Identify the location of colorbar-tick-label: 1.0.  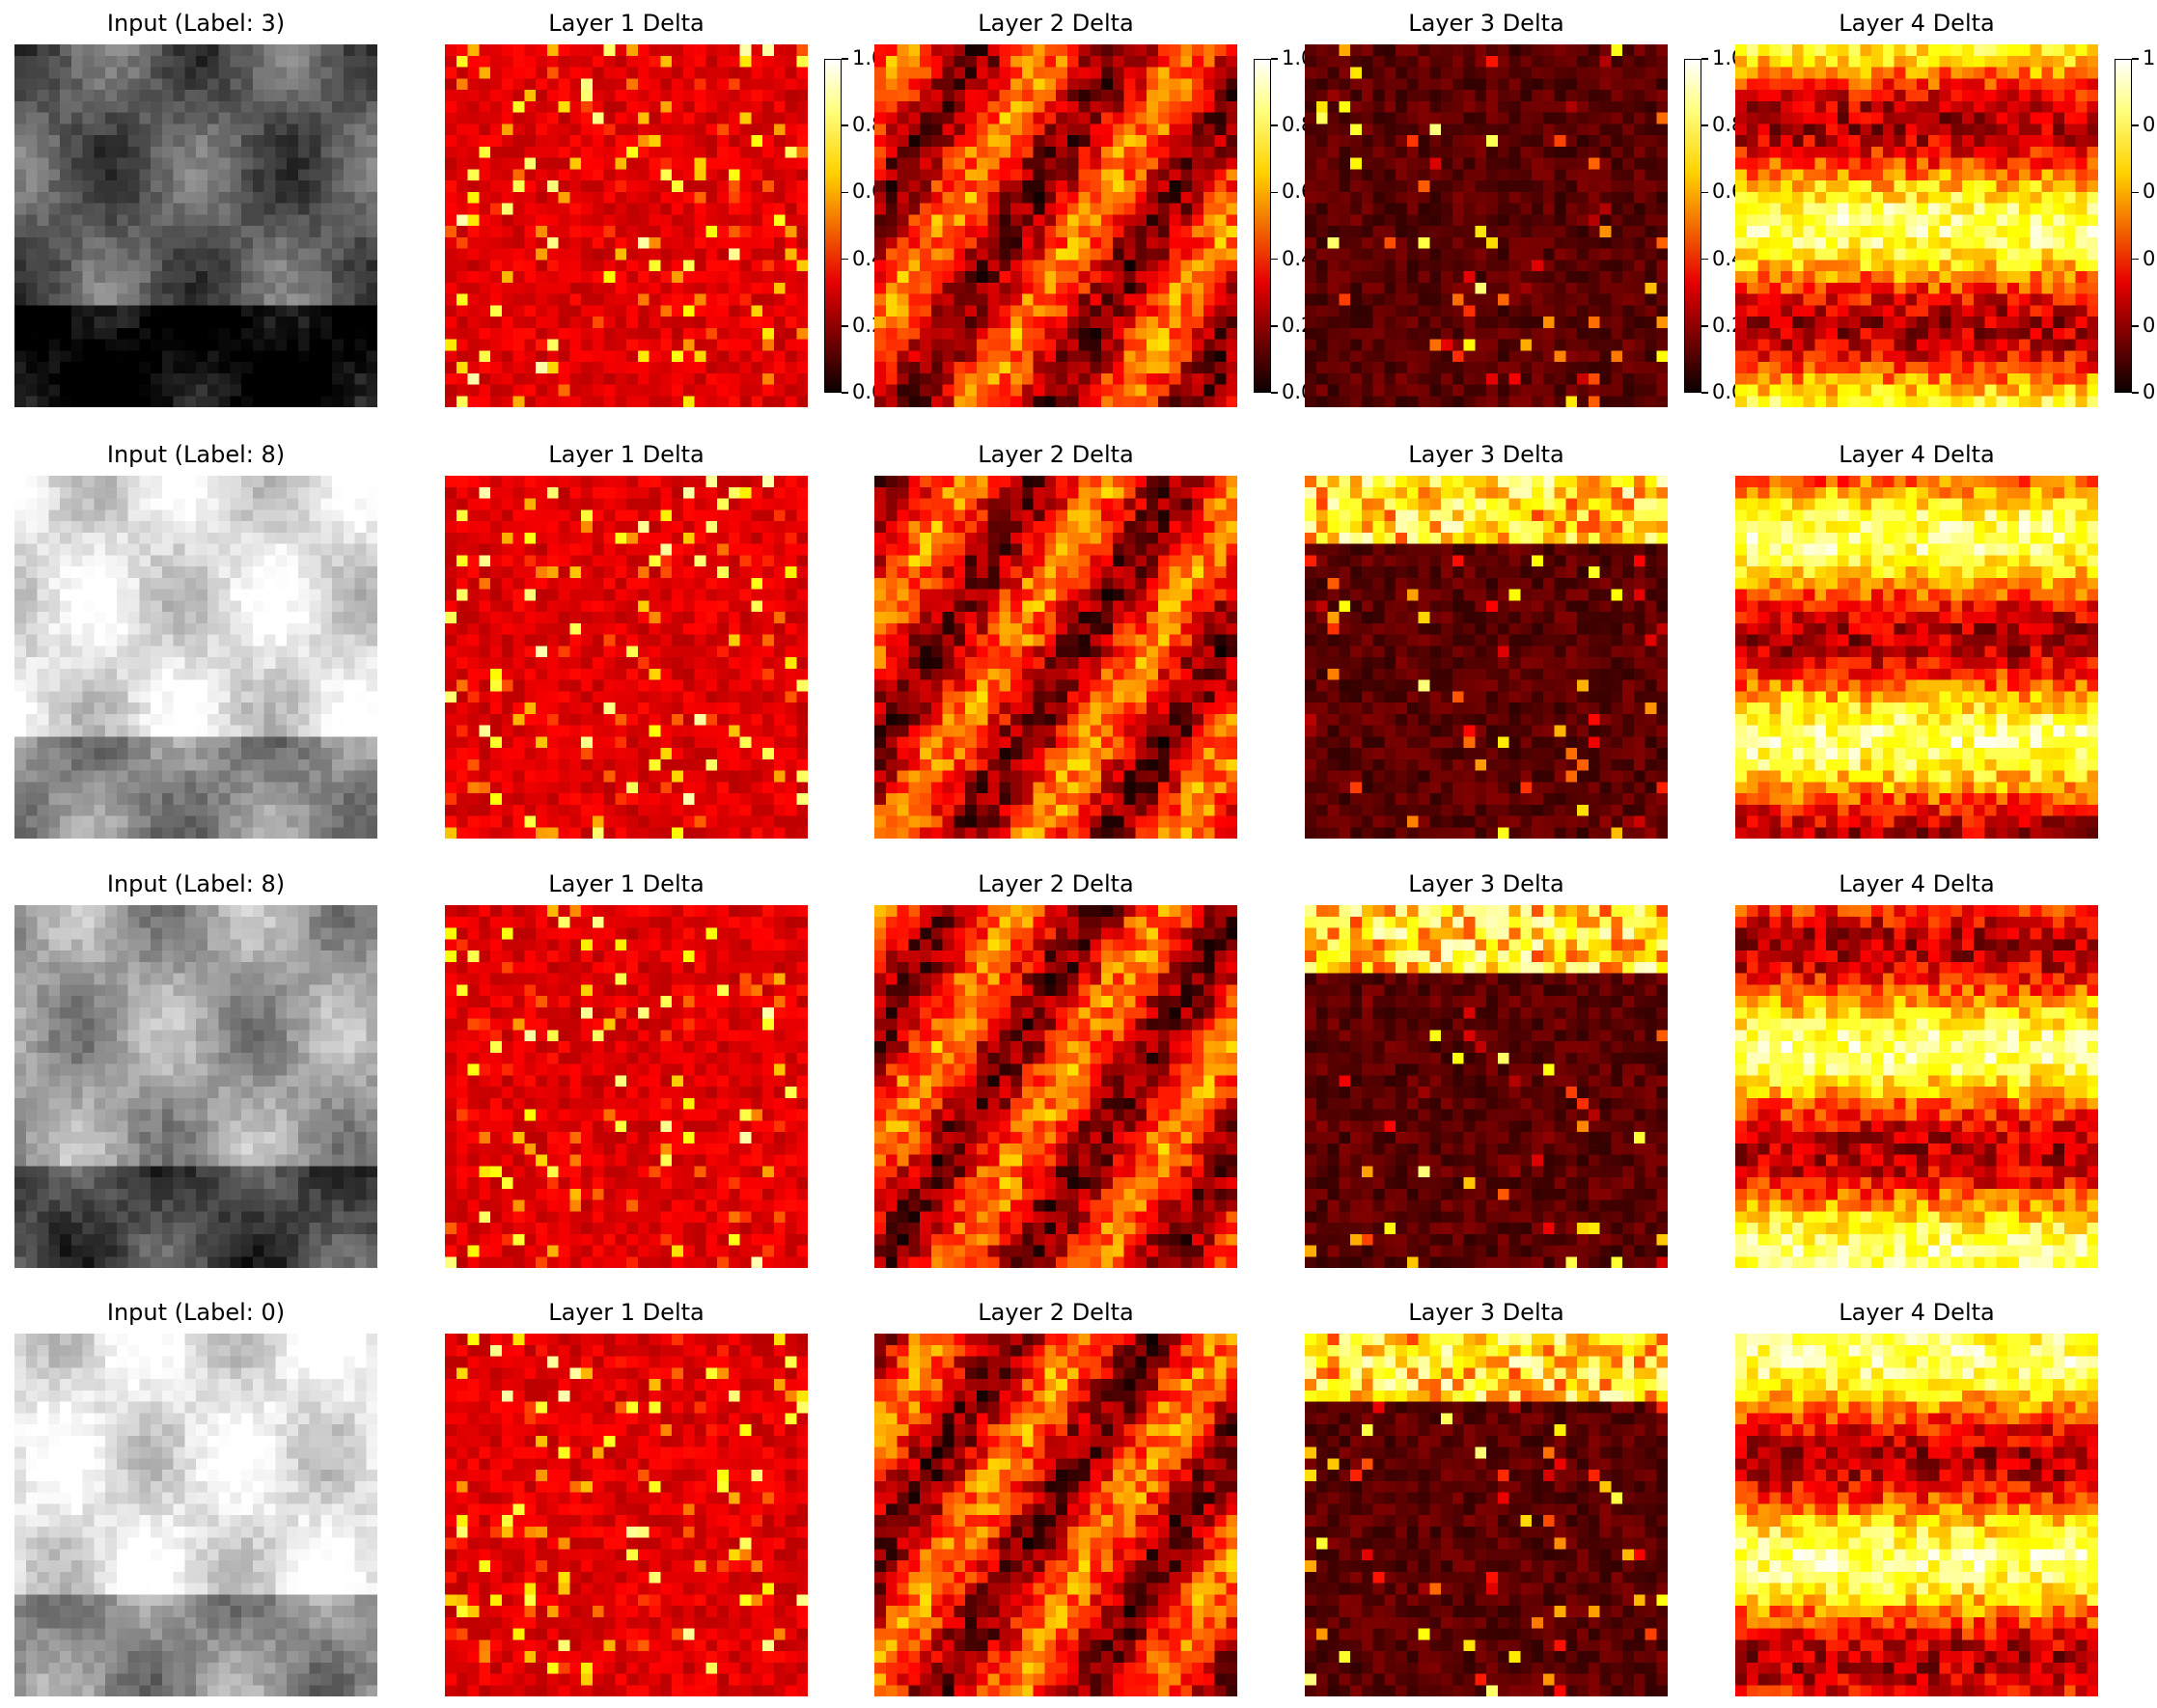
(2150, 57).